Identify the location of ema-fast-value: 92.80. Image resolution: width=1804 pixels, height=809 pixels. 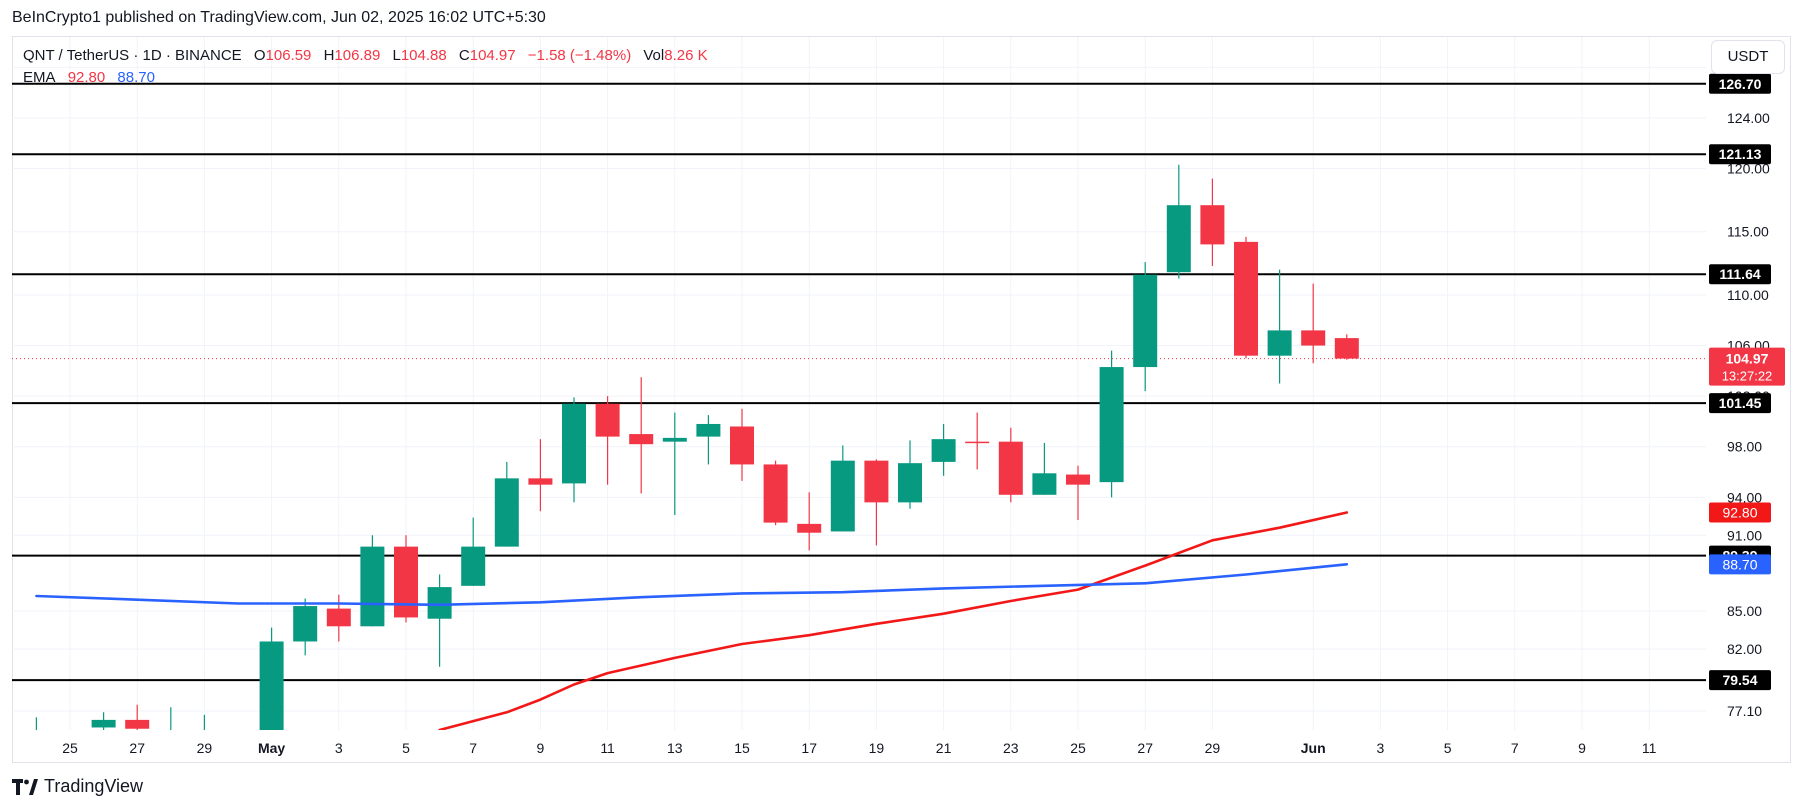
(86, 77).